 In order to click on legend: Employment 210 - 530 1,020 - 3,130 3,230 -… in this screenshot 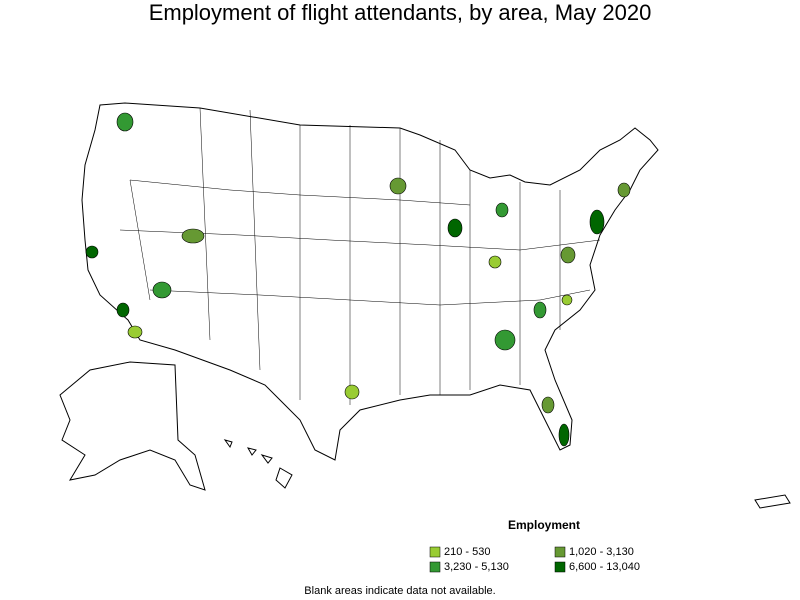, I will do `click(534, 545)`.